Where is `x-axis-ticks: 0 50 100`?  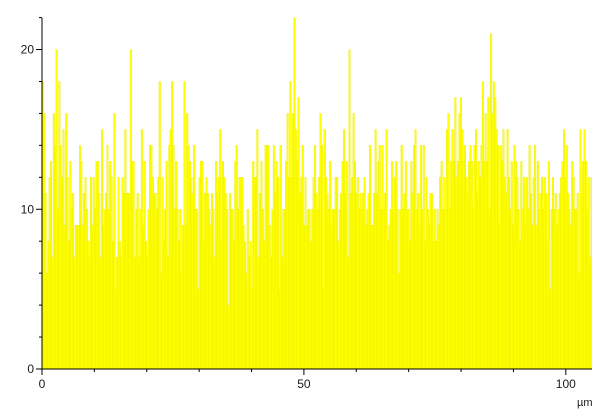
x-axis-ticks: 0 50 100 is located at coordinates (307, 380).